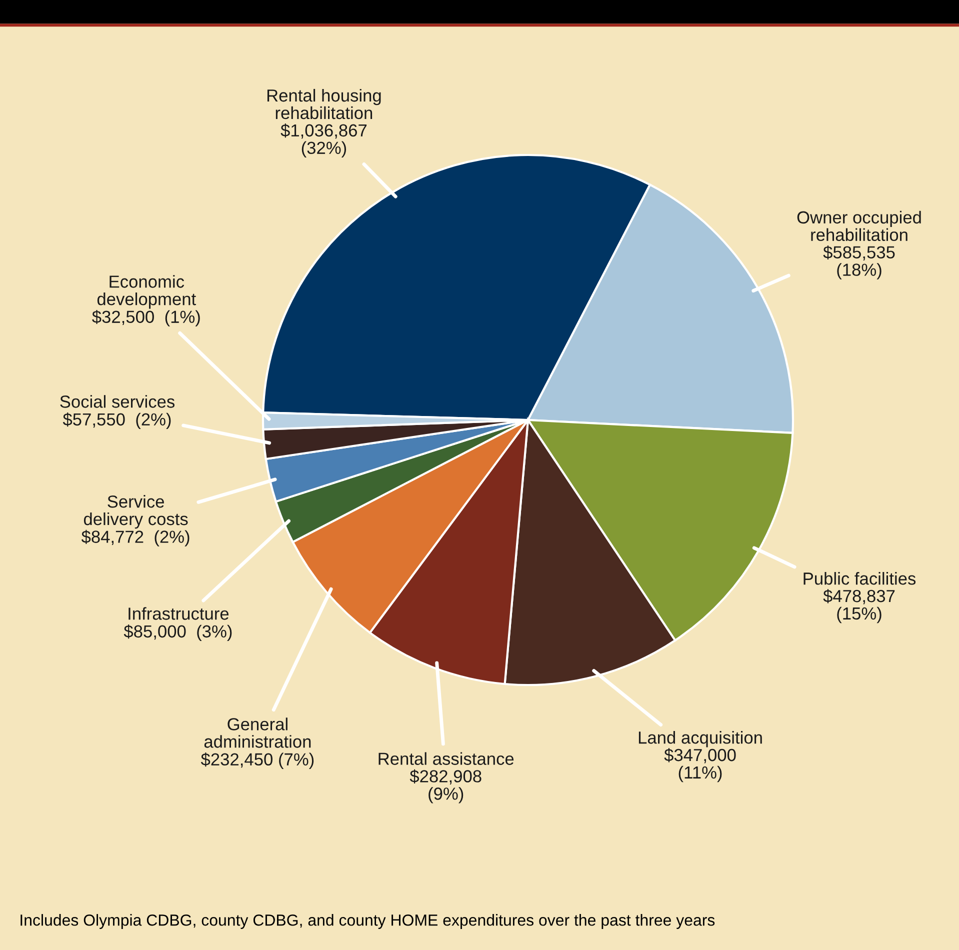  I want to click on data-label: $282,908 (9%), so click(446, 786).